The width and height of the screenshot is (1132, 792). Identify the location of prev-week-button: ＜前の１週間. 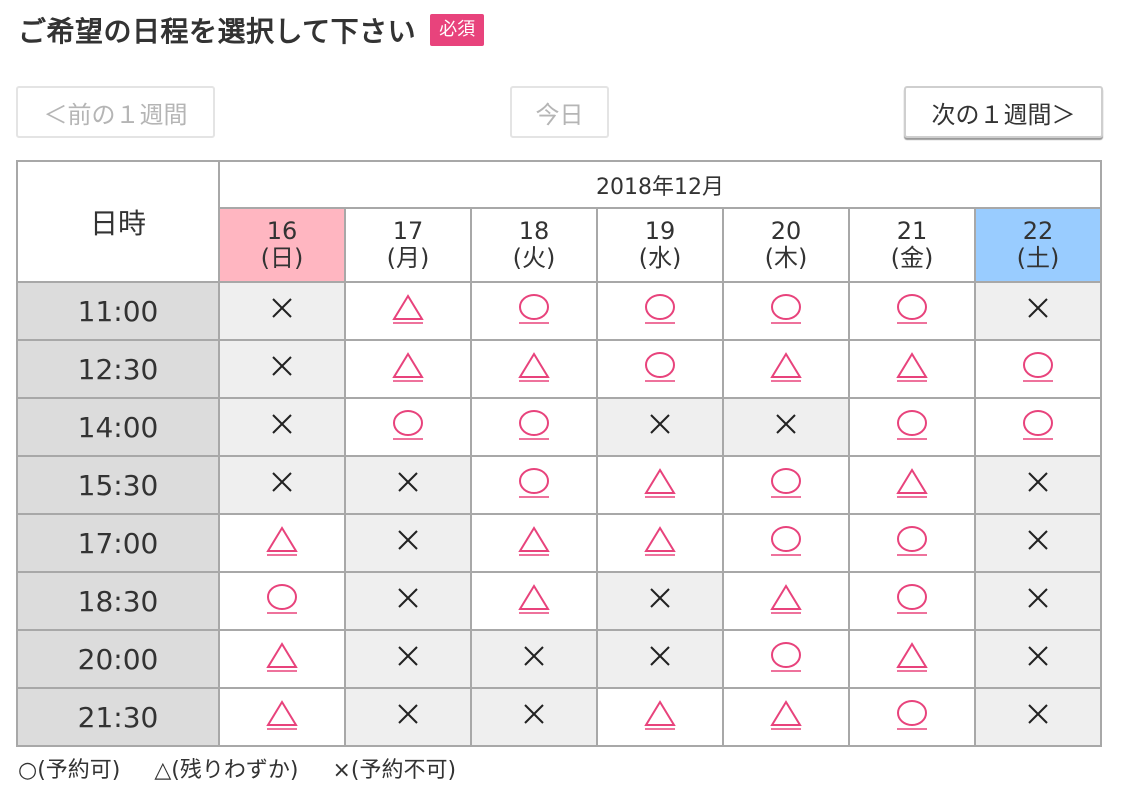
(115, 112).